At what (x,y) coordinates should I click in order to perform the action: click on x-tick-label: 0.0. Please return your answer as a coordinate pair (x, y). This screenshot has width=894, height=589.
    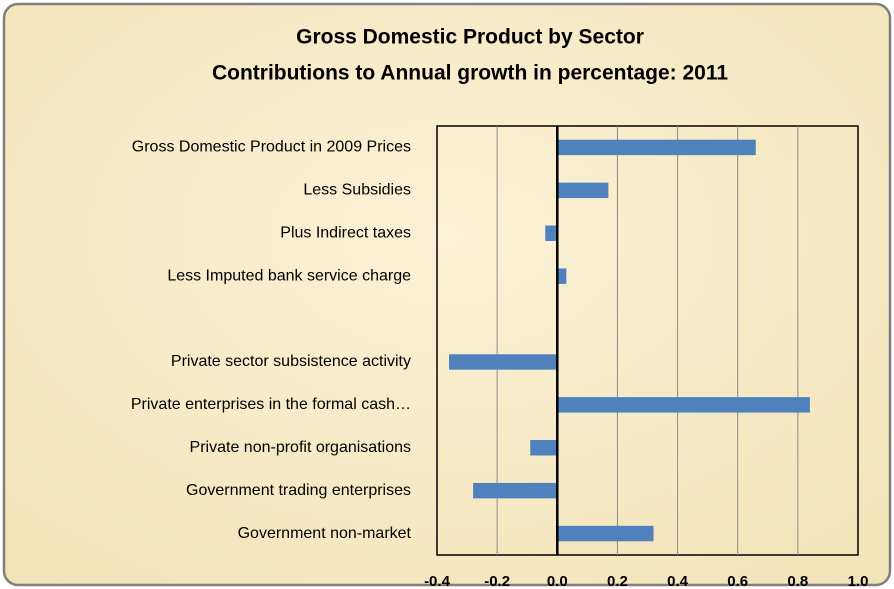
    Looking at the image, I should click on (557, 581).